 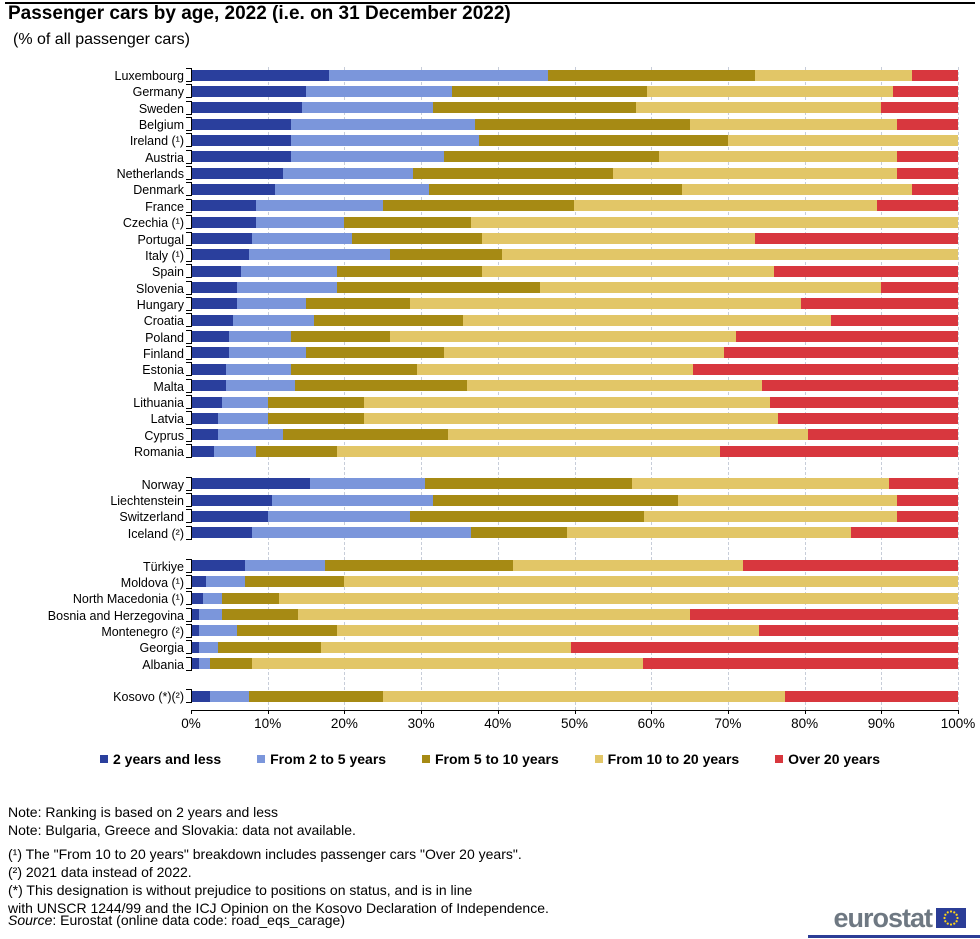 I want to click on eu-flag-icon, so click(x=951, y=918).